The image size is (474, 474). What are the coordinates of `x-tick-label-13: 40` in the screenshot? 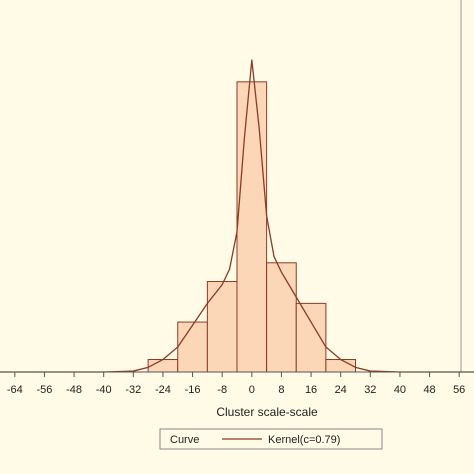 It's located at (400, 390).